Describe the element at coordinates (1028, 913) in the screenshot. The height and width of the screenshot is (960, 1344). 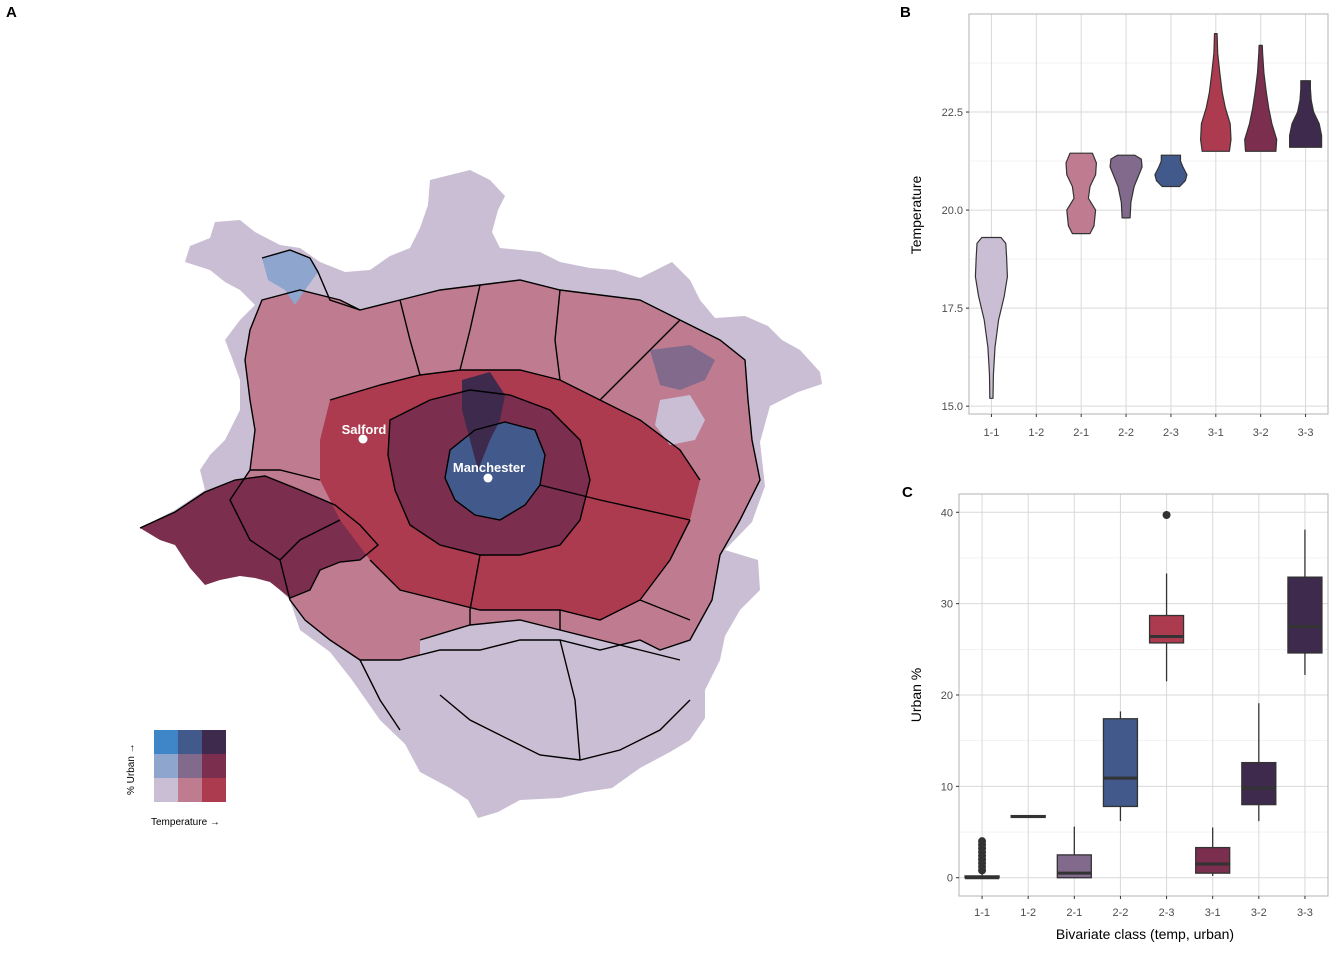
I see `box-x-tick-label: 1-2` at that location.